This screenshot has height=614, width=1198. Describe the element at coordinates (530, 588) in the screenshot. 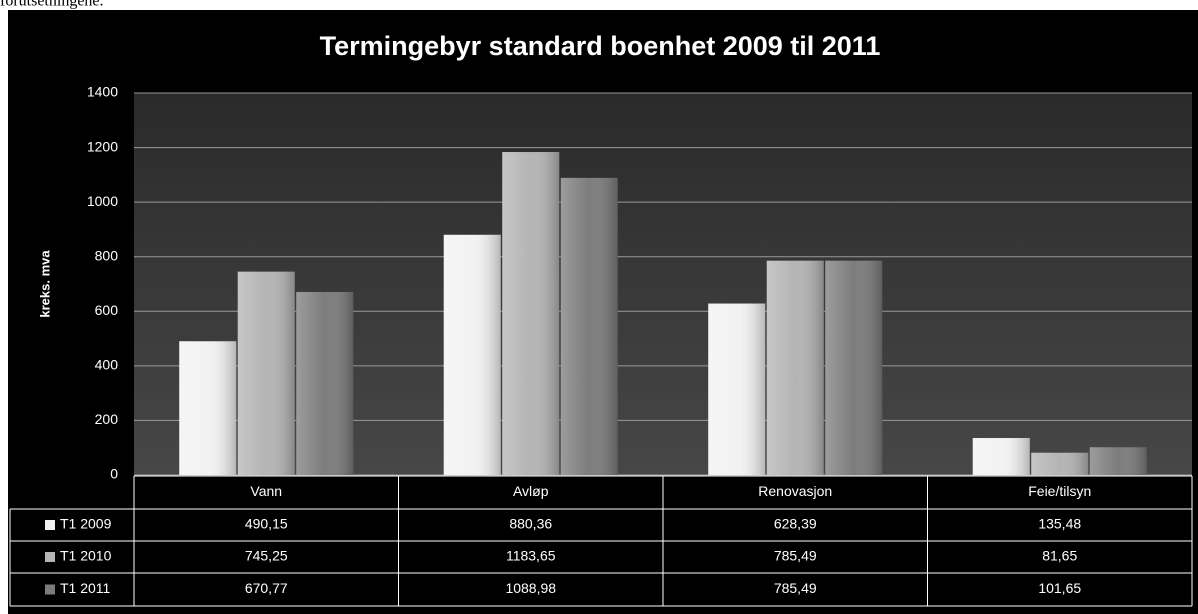

I see `table-value: 1088,98` at that location.